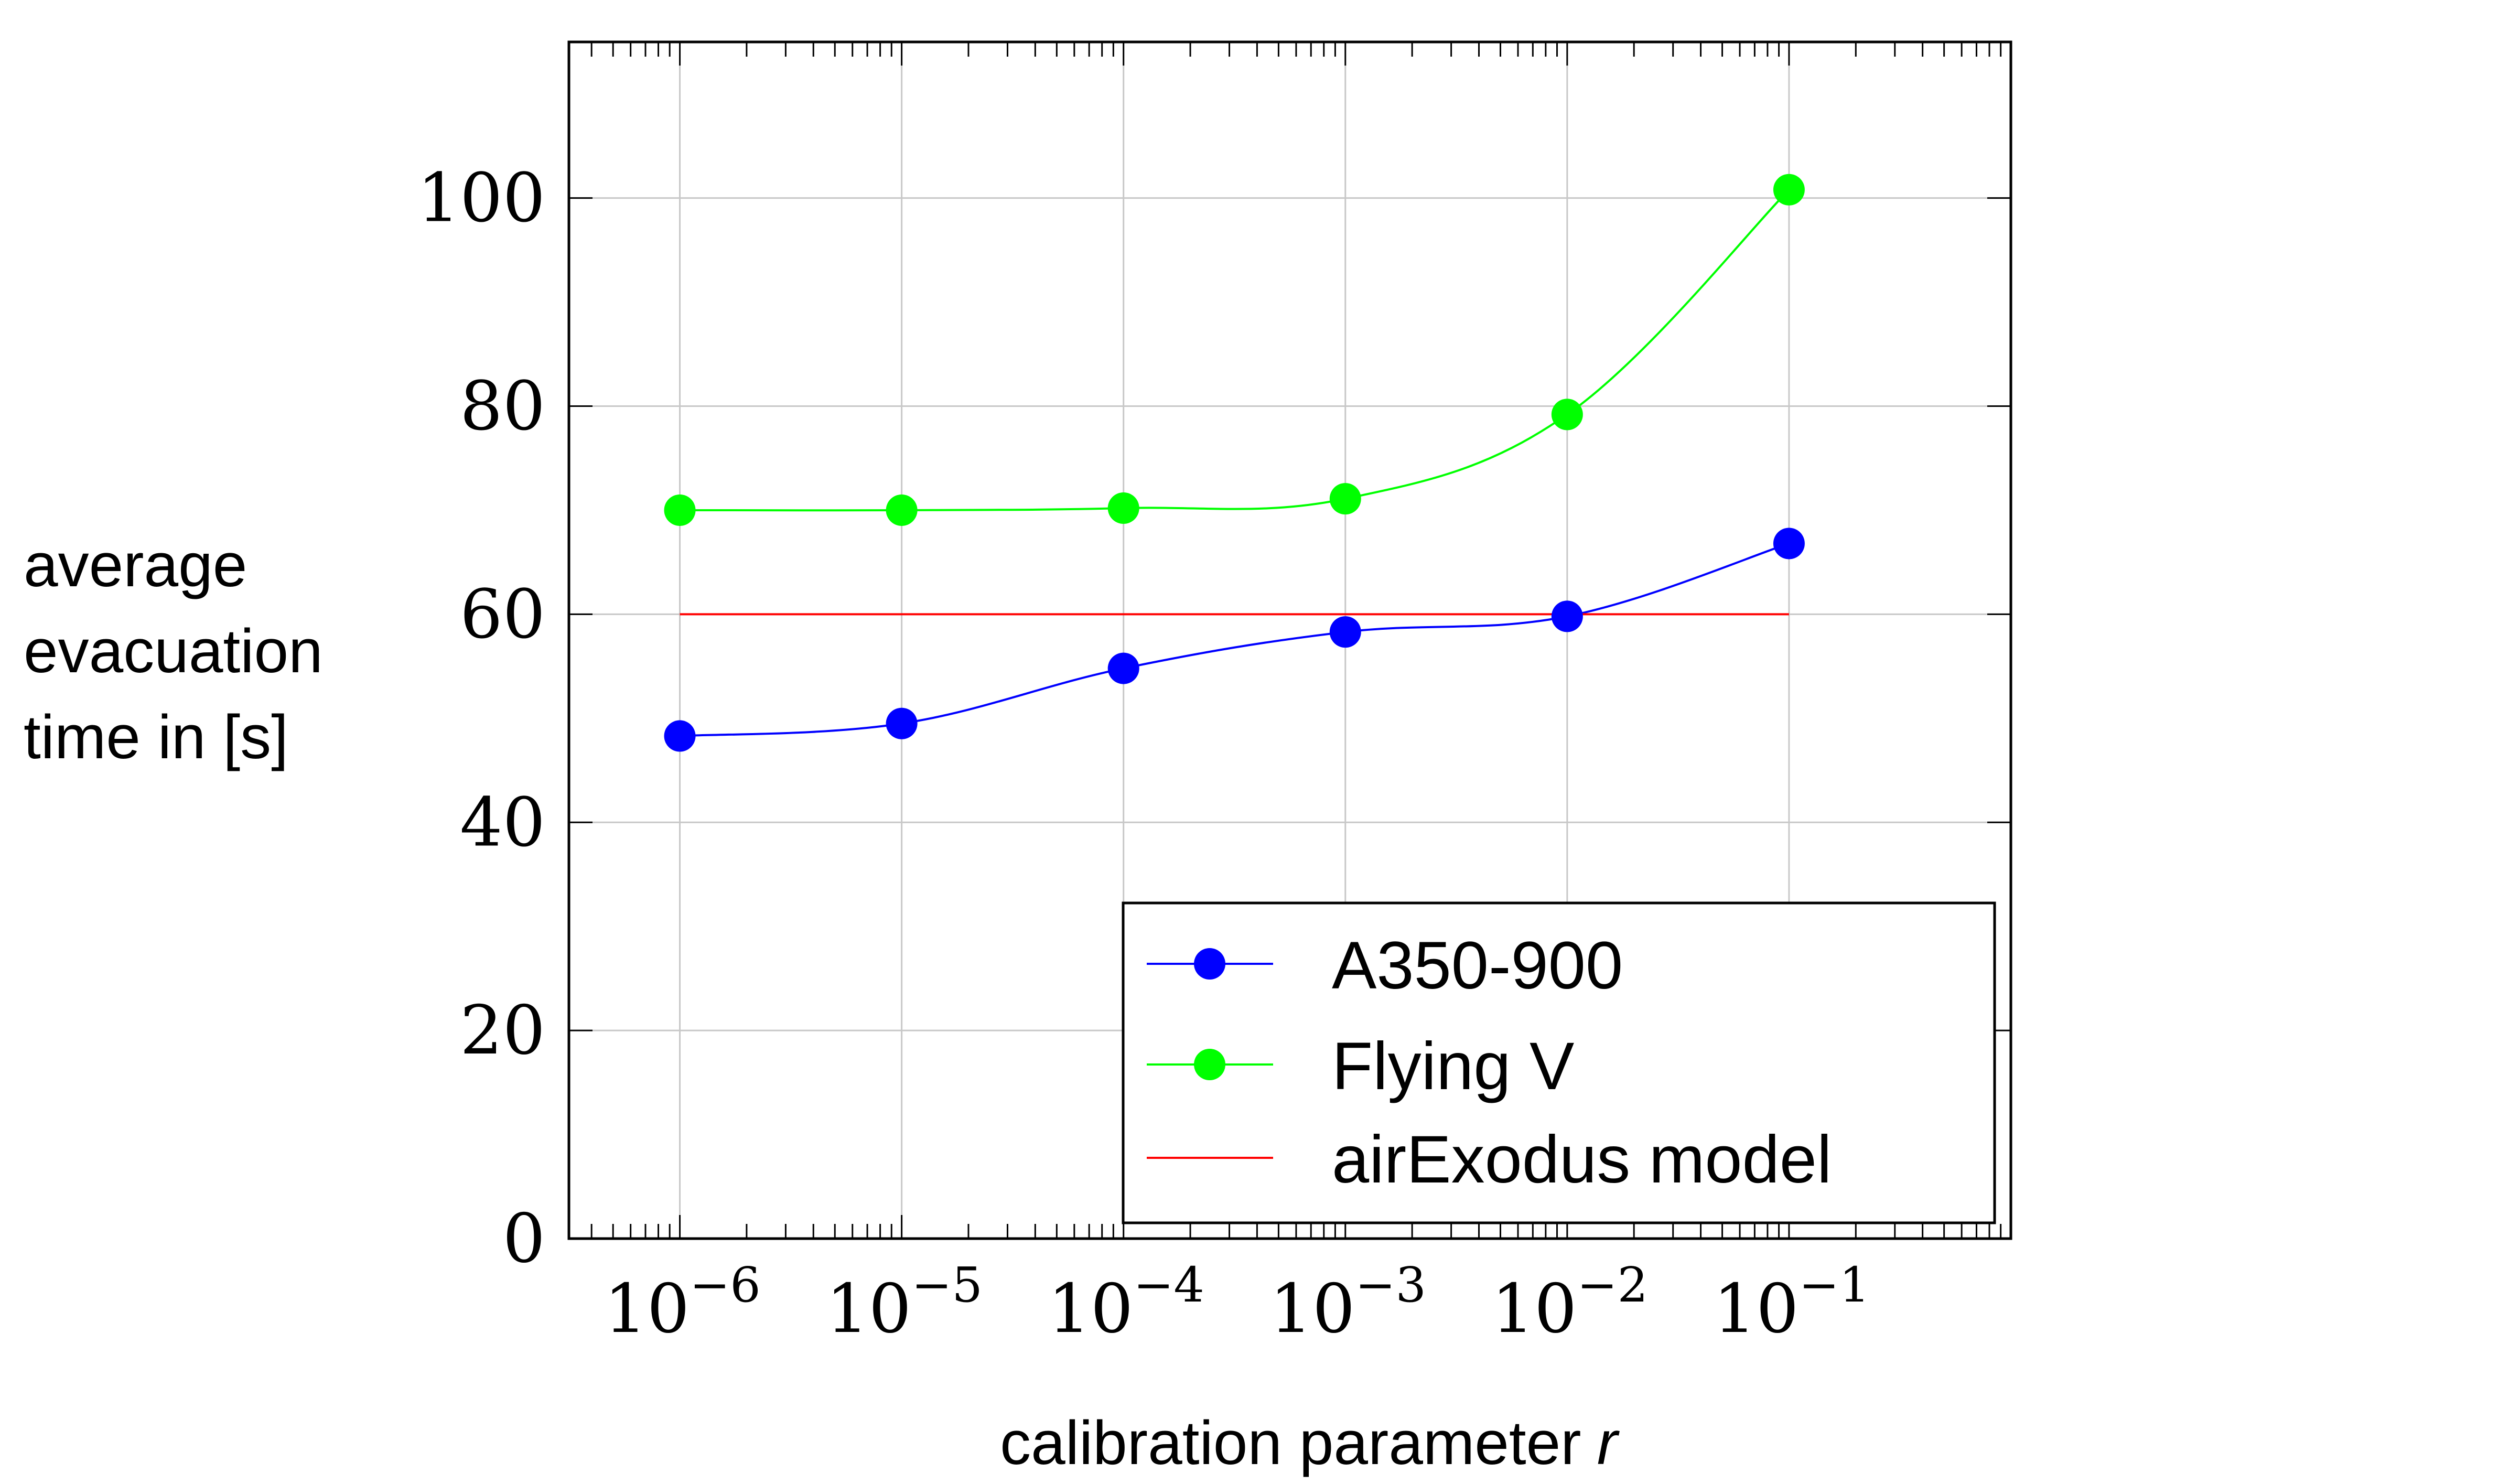 This screenshot has width=2520, height=1484. Describe the element at coordinates (502, 614) in the screenshot. I see `y-tick-label: 60` at that location.